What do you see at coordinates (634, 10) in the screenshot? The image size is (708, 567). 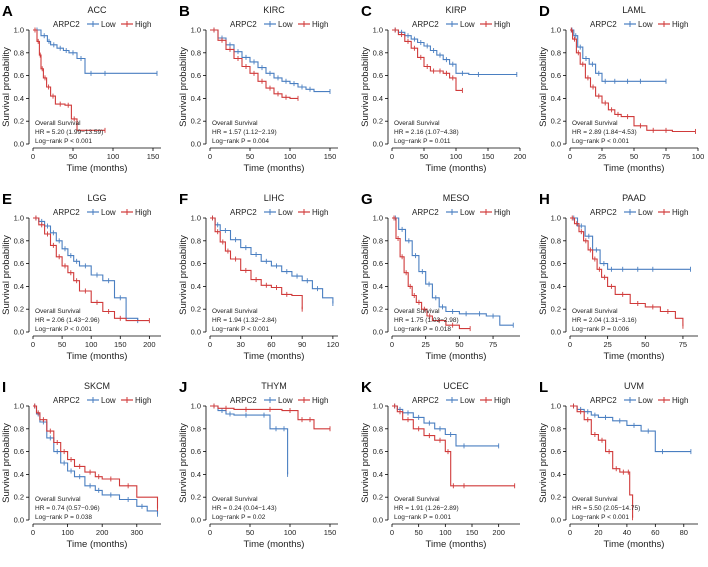 I see `panel-title: LAML` at bounding box center [634, 10].